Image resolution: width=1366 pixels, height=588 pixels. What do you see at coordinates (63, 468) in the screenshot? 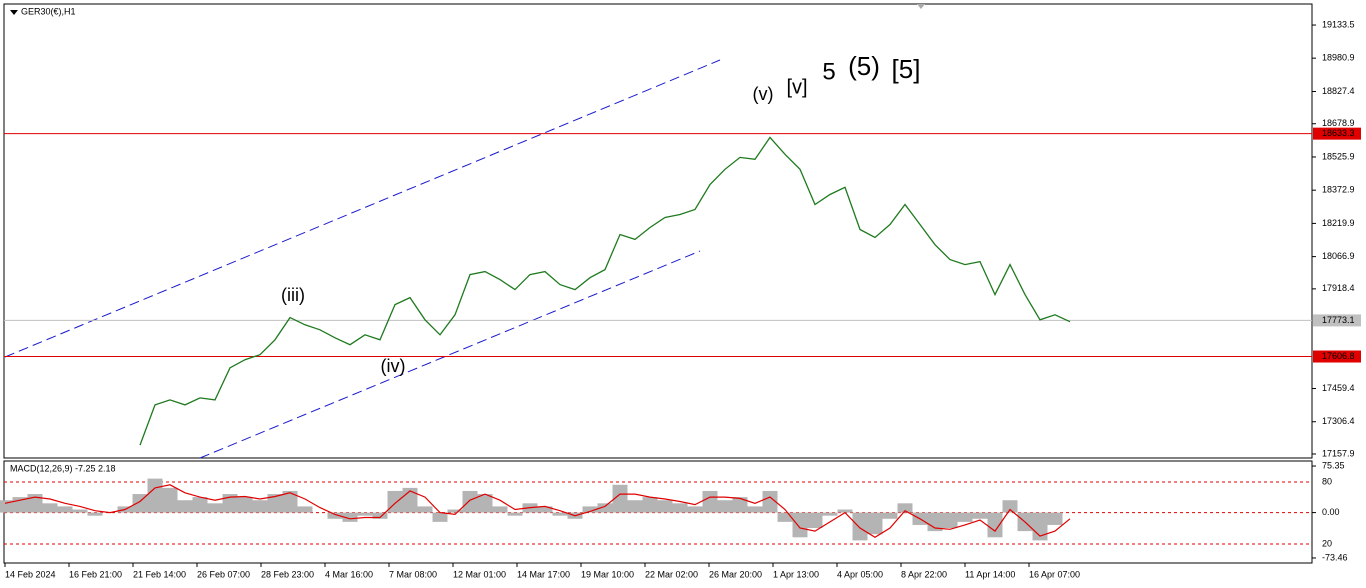
I see `macd-title: MACD(12,26,9) -7.25 2.18` at bounding box center [63, 468].